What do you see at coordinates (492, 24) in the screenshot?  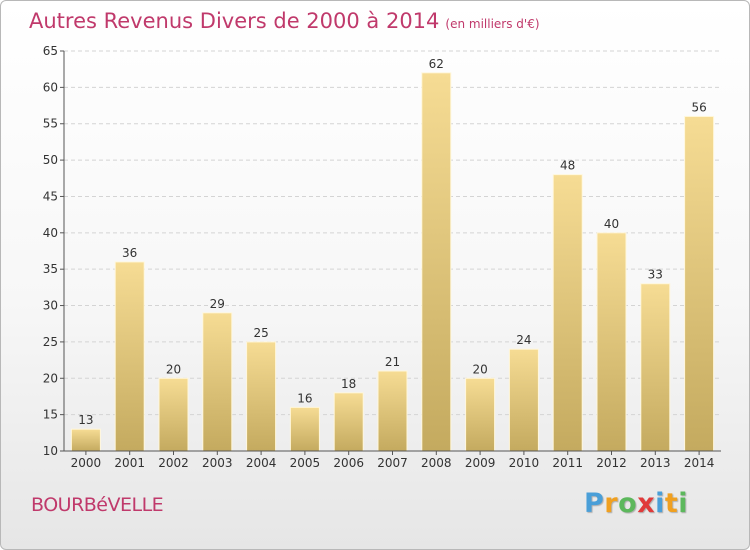 I see `chart-subtitle: (en milliers d'€)` at bounding box center [492, 24].